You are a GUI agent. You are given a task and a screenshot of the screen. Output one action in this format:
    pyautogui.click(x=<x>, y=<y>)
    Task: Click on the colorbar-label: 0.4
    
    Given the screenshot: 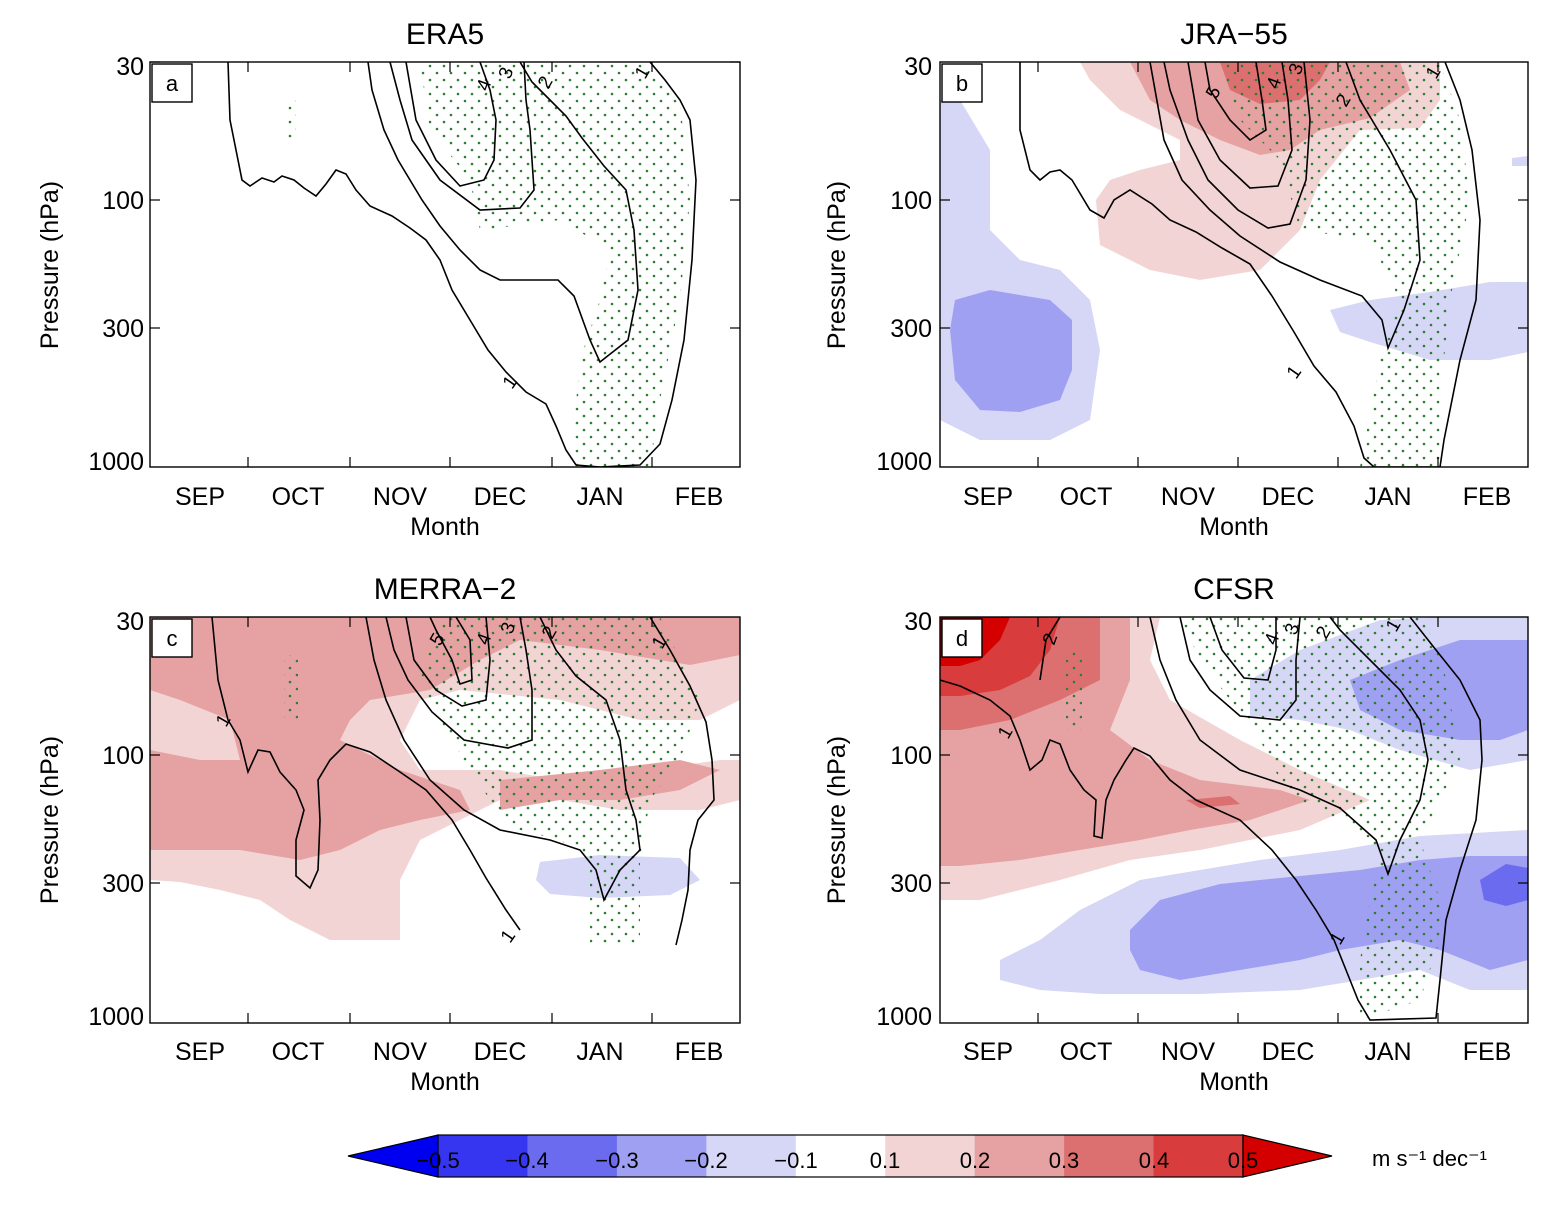 What is the action you would take?
    pyautogui.click(x=1154, y=1160)
    